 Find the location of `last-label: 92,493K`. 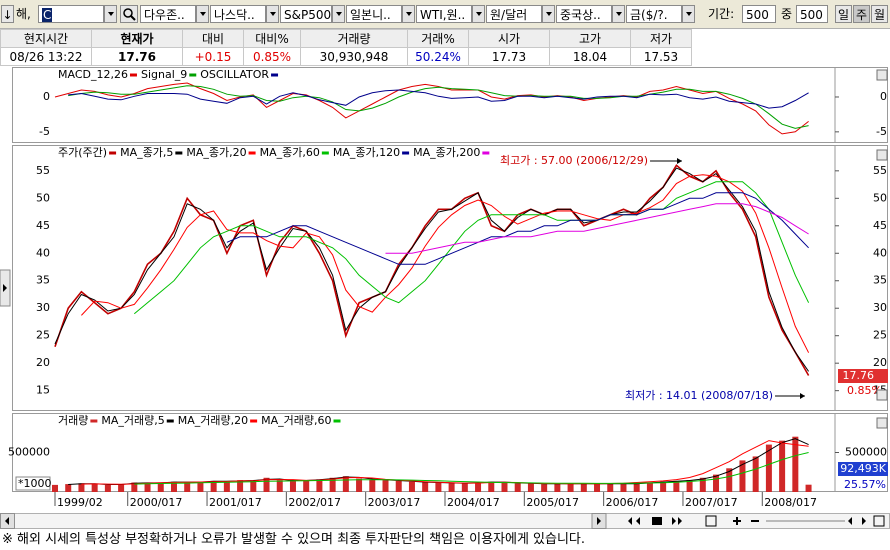

last-label: 92,493K is located at coordinates (863, 468).